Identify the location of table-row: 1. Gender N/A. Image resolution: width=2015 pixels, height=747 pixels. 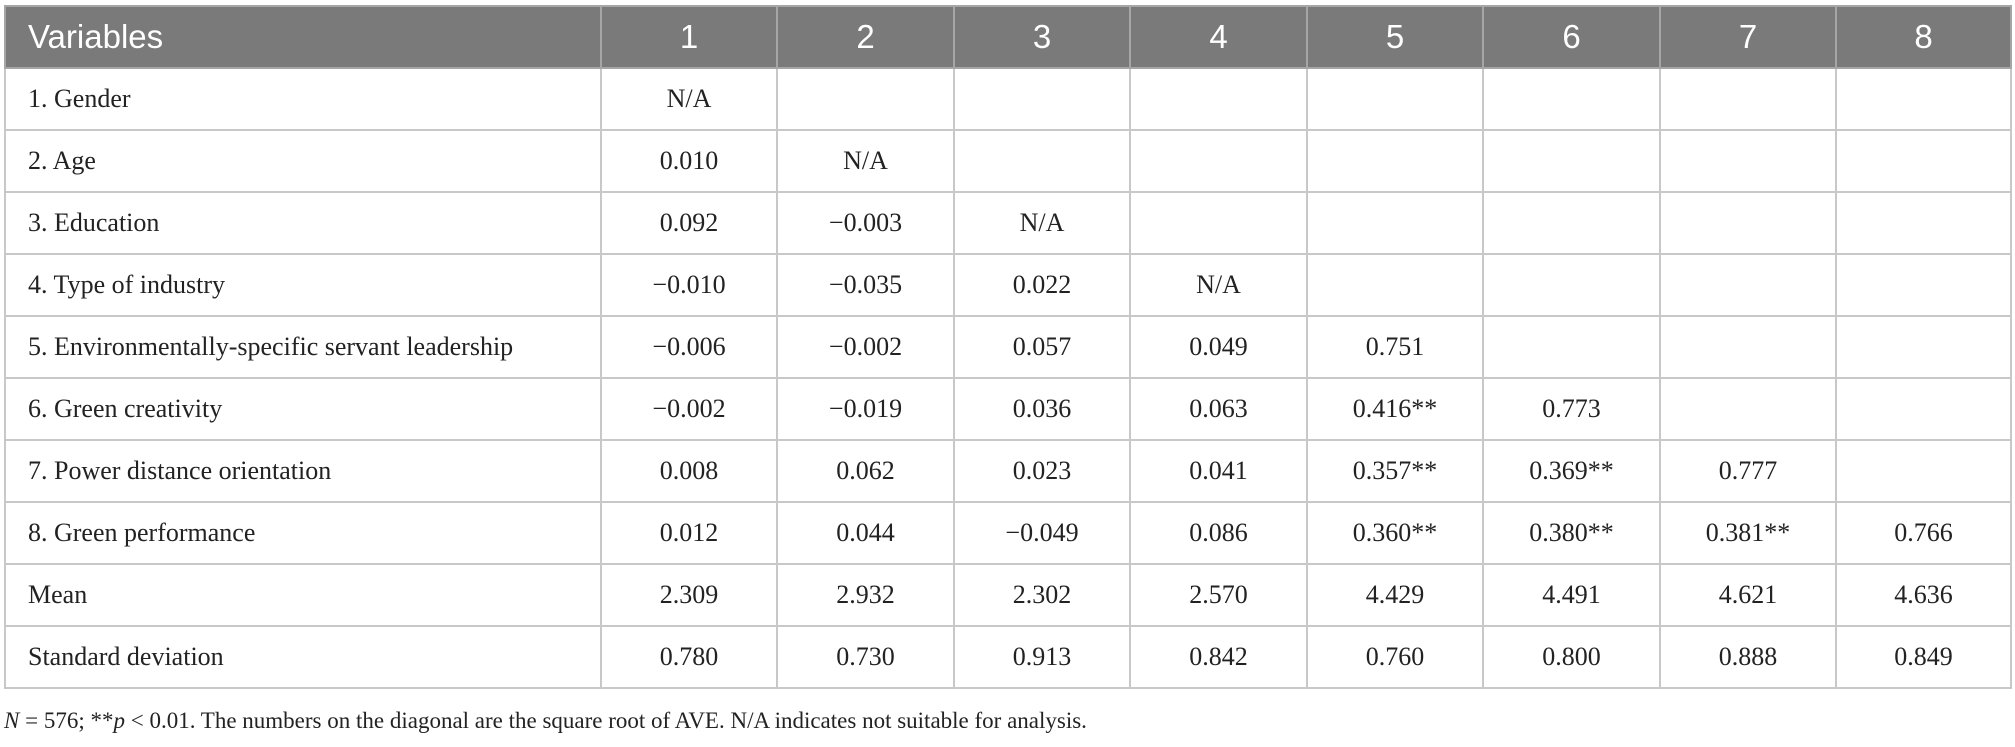
(1008, 99).